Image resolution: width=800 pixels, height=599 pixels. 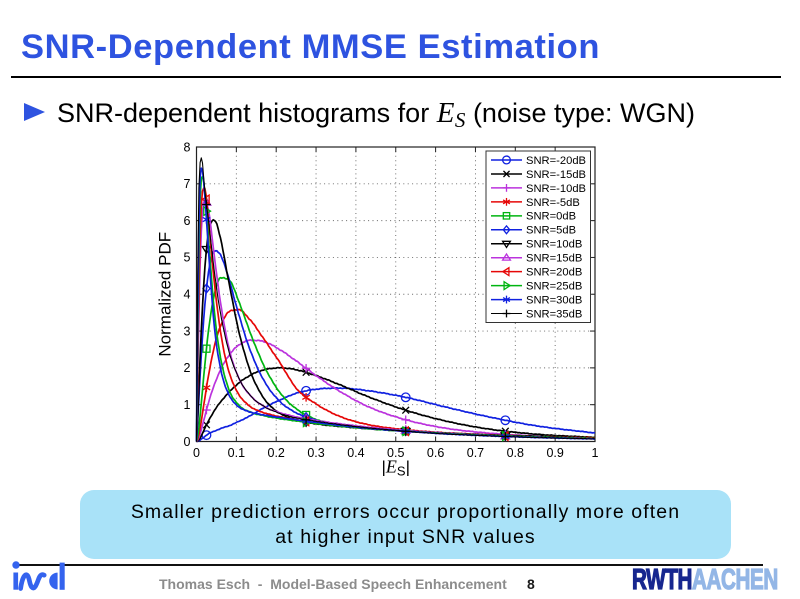 What do you see at coordinates (32, 581) in the screenshot?
I see `ind-logo-wave` at bounding box center [32, 581].